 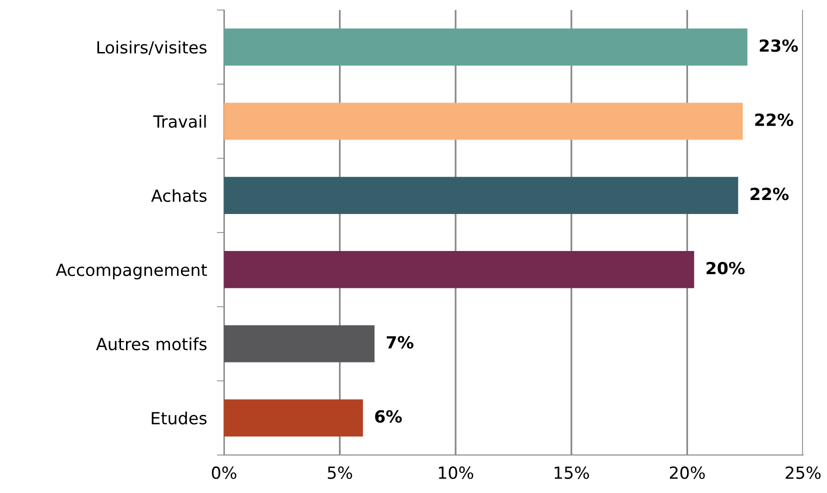 What do you see at coordinates (179, 418) in the screenshot?
I see `y-tick-label: Etudes` at bounding box center [179, 418].